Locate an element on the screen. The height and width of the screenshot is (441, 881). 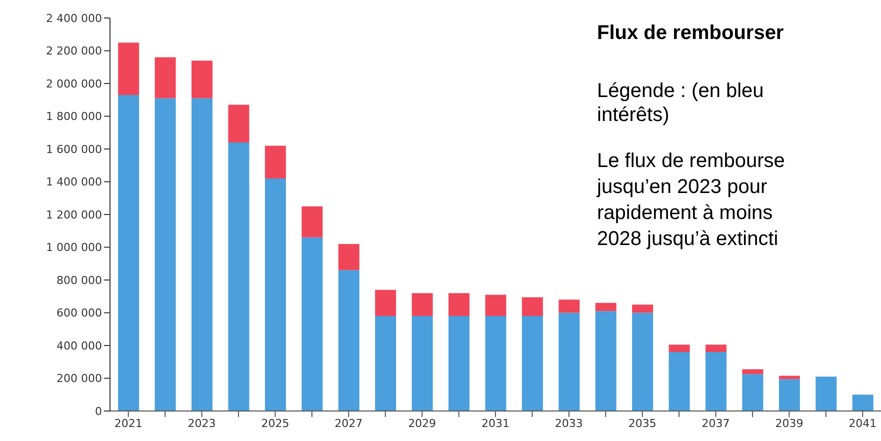
y-tick-label: 0 is located at coordinates (98, 411).